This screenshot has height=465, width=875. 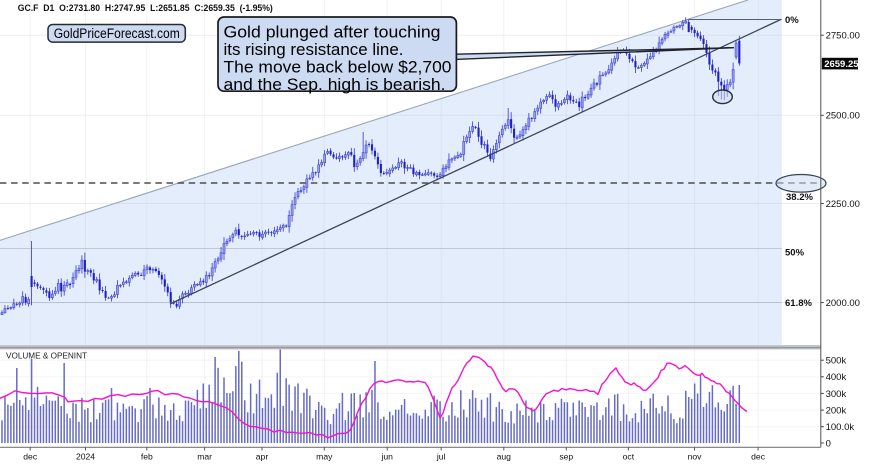 I want to click on svg-text: 500k, so click(x=836, y=361).